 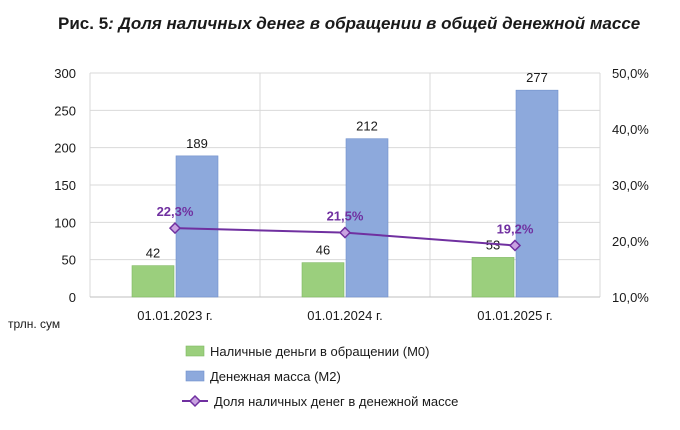 I want to click on bar-m2-label: 189, so click(x=197, y=143).